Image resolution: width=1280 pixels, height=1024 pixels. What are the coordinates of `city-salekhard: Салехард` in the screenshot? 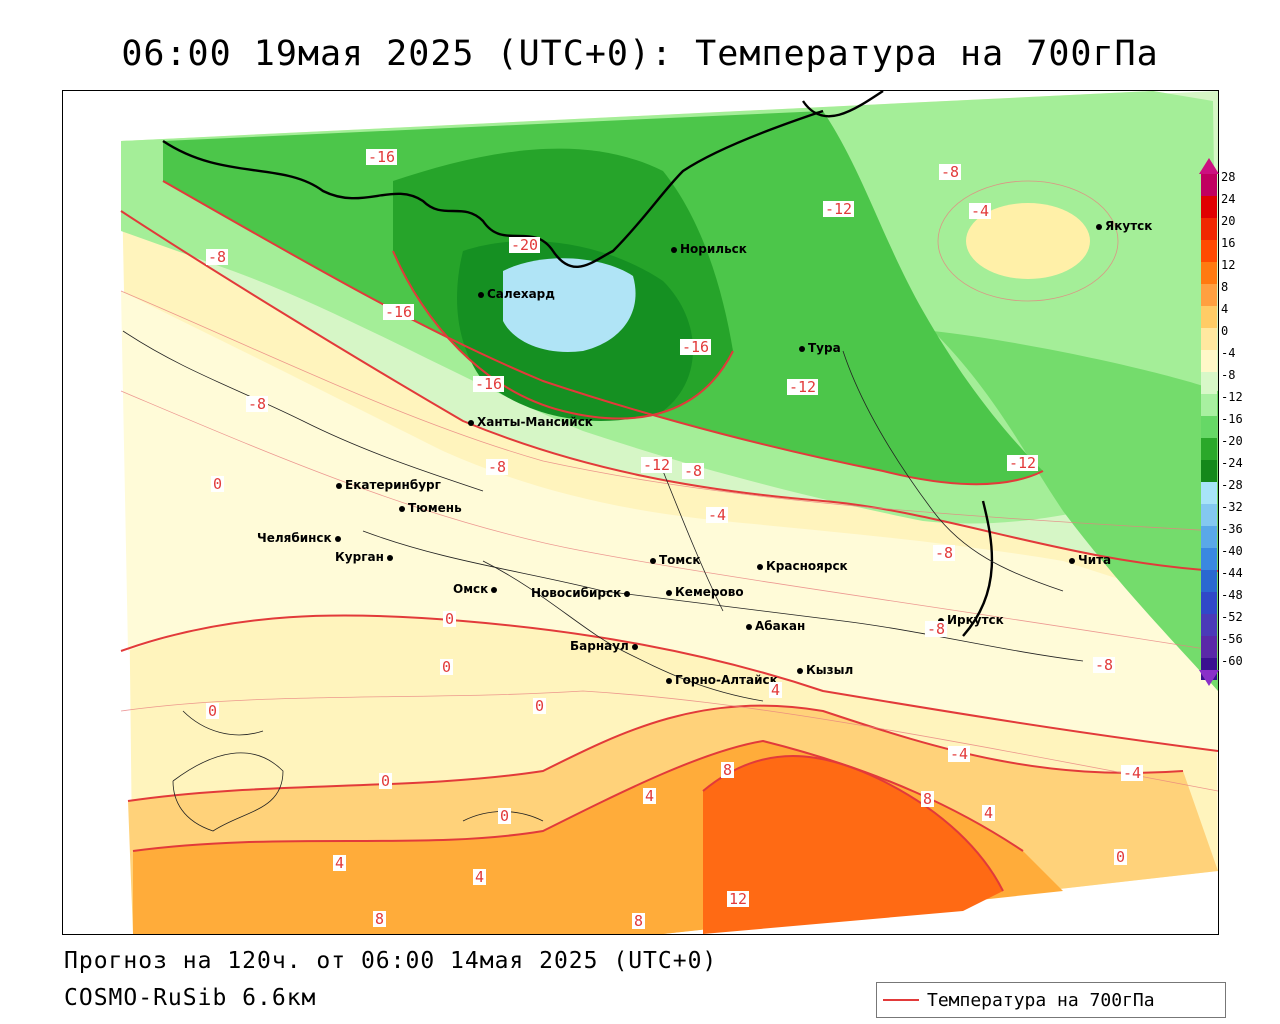 It's located at (516, 294).